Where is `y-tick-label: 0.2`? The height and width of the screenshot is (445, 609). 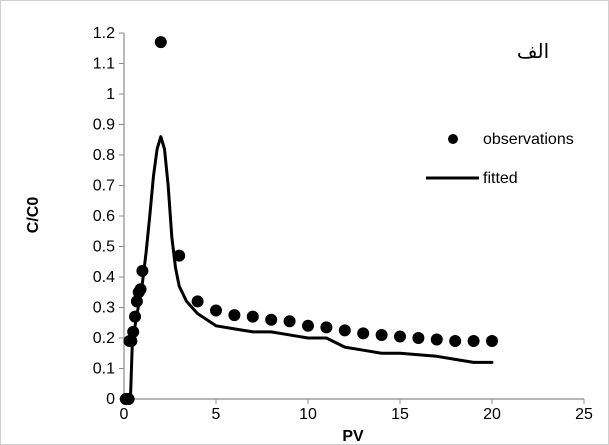 y-tick-label: 0.2 is located at coordinates (104, 338).